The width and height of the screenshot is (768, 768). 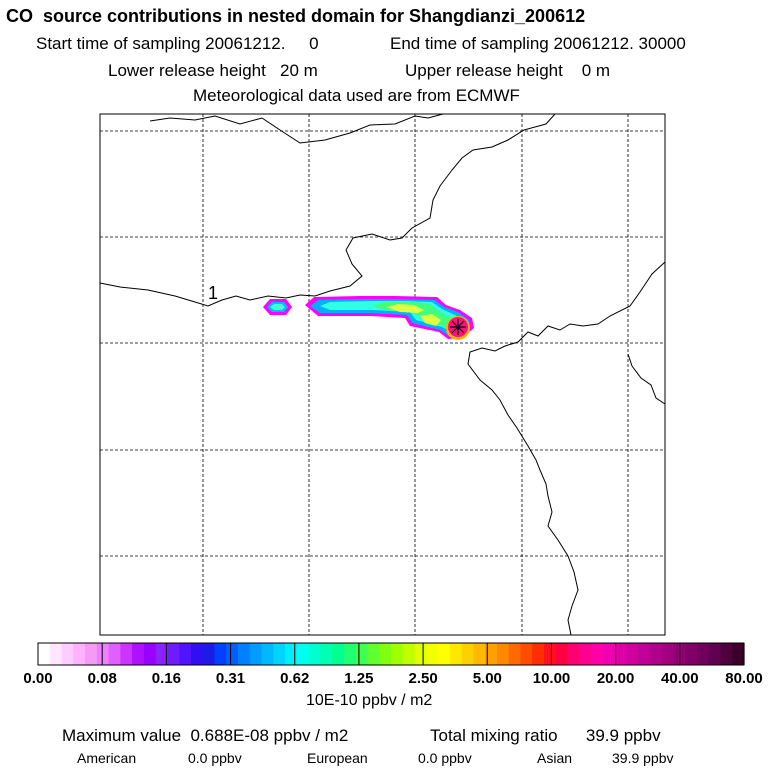 What do you see at coordinates (107, 758) in the screenshot?
I see `american-label: American` at bounding box center [107, 758].